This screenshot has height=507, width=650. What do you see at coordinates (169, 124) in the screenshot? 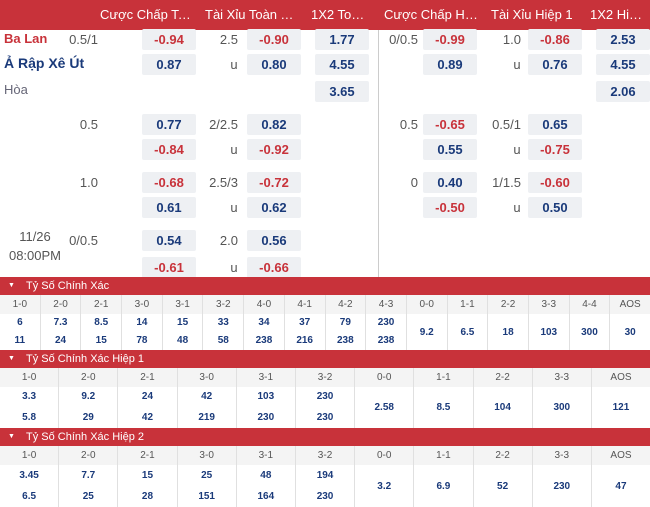
I see `odds-cell: 0.77` at bounding box center [169, 124].